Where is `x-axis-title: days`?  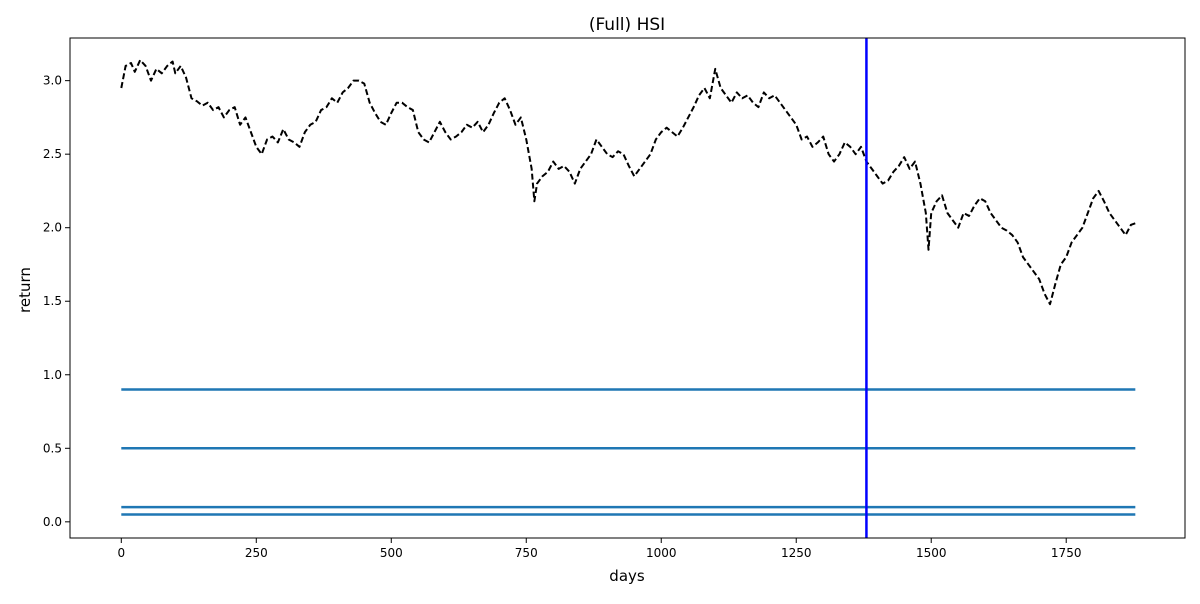
x-axis-title: days is located at coordinates (627, 576).